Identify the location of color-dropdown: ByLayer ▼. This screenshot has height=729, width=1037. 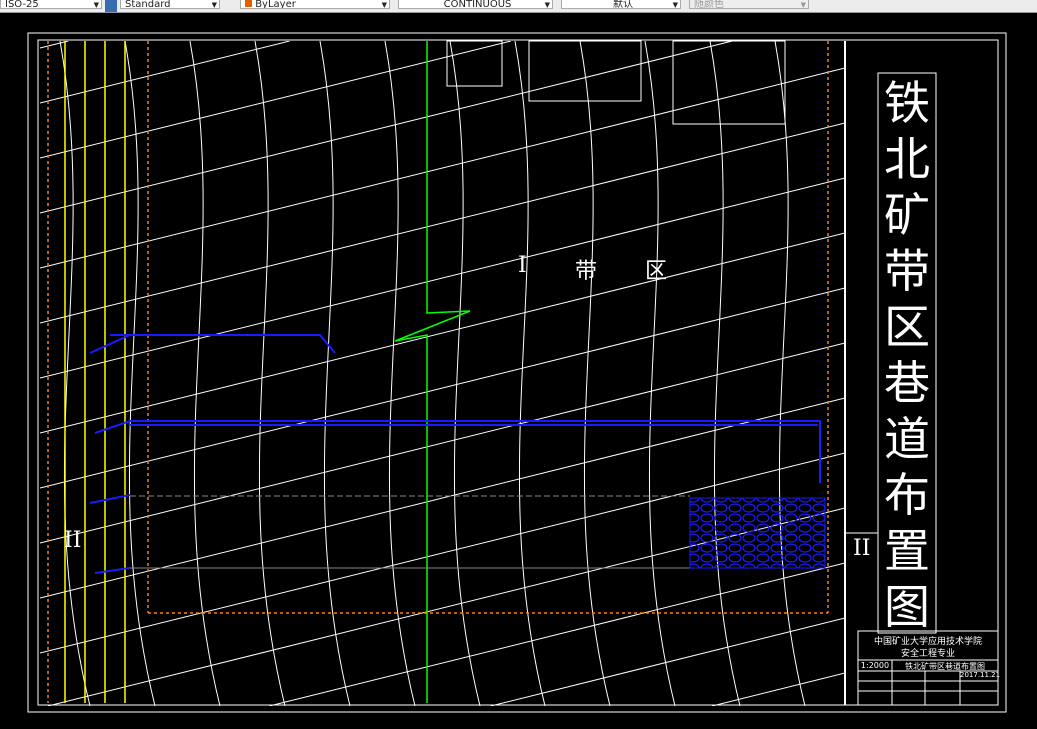
(315, 4).